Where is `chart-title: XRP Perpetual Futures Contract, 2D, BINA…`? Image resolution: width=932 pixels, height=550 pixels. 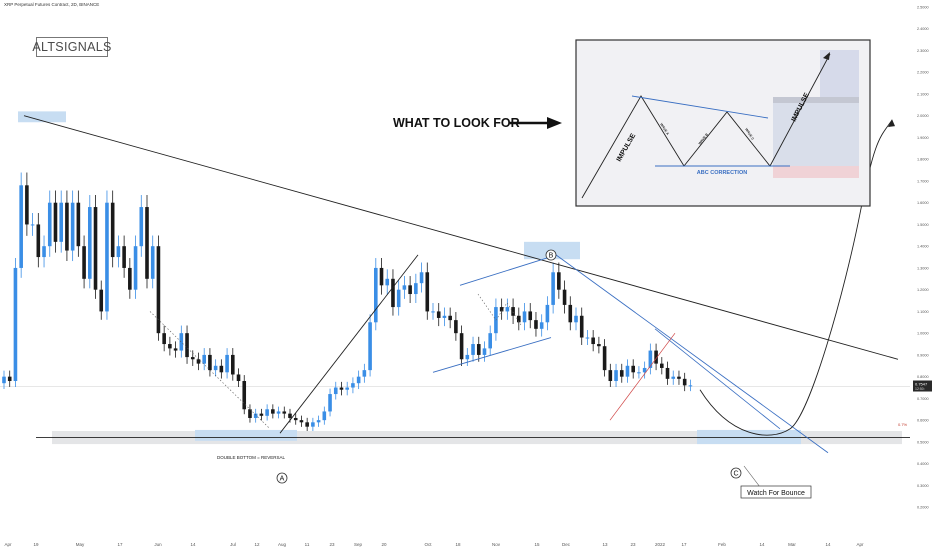
chart-title: XRP Perpetual Futures Contract, 2D, BINA… is located at coordinates (52, 4).